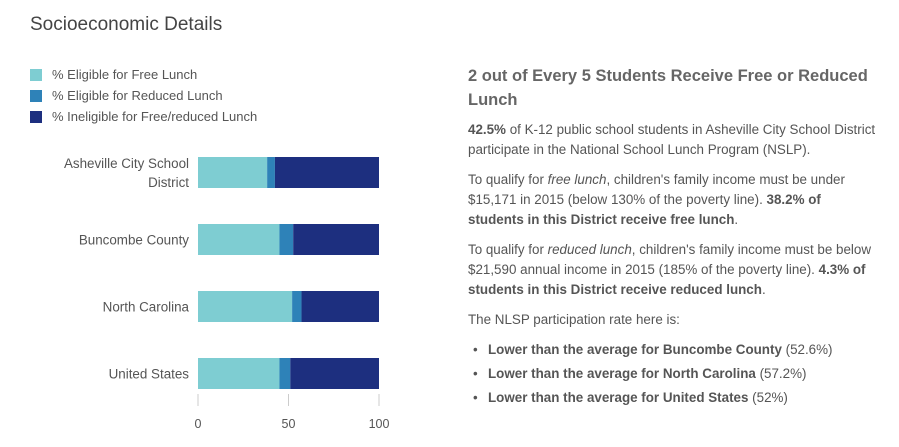  Describe the element at coordinates (577, 179) in the screenshot. I see `emphasis-free-lunch: free lunch` at that location.